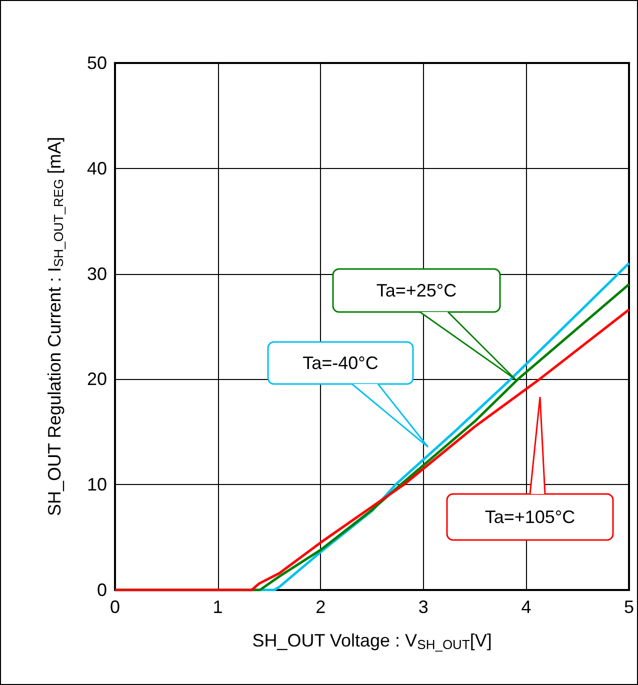  Describe the element at coordinates (321, 607) in the screenshot. I see `x-tick-label: 2` at that location.